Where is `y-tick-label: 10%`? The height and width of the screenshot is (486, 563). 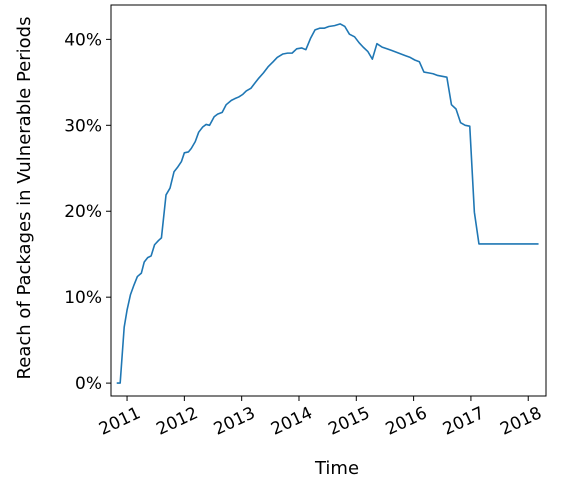 y-tick-label: 10% is located at coordinates (83, 298).